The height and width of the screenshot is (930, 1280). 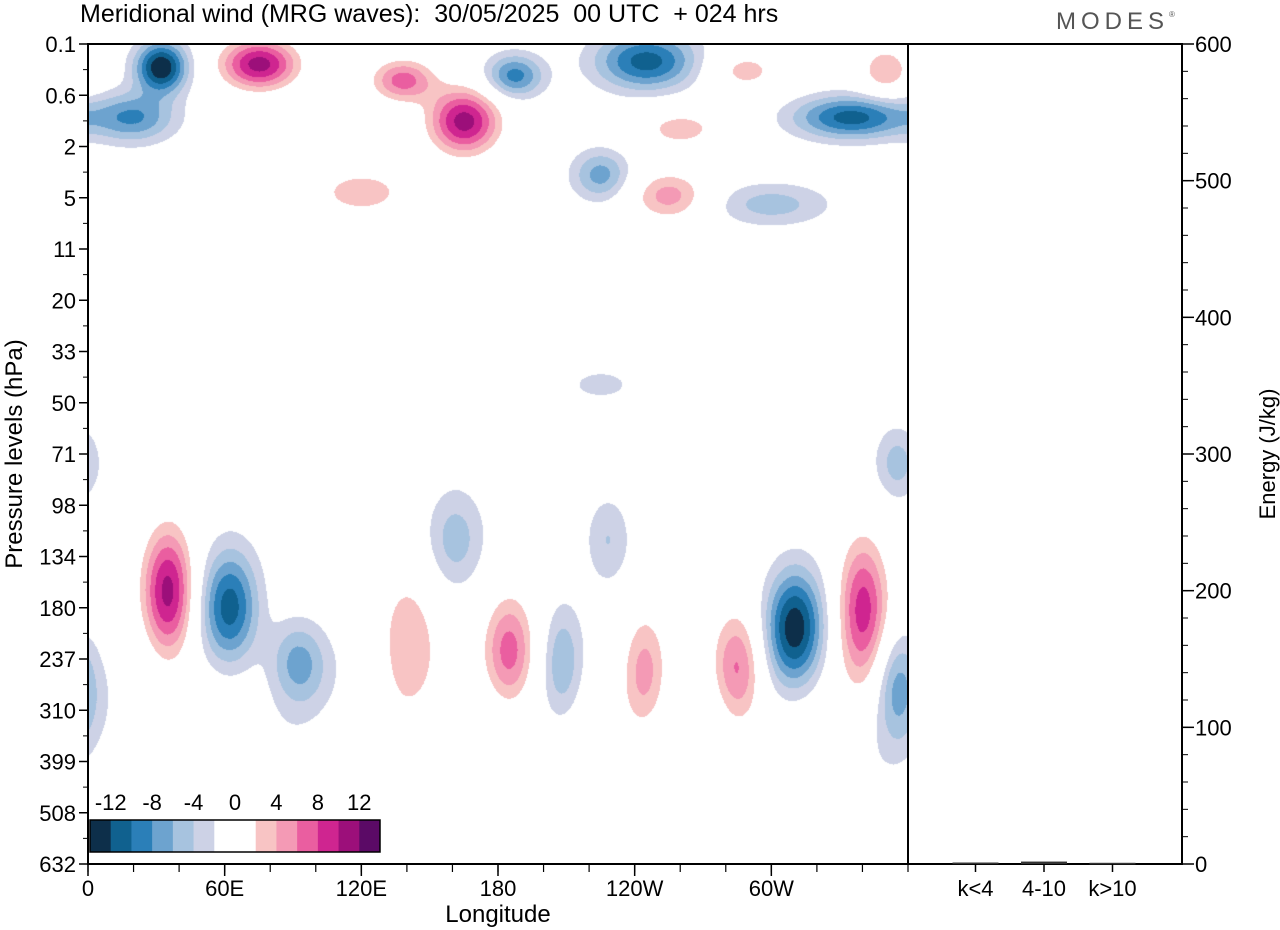 What do you see at coordinates (57, 608) in the screenshot?
I see `y-tick-label: 180` at bounding box center [57, 608].